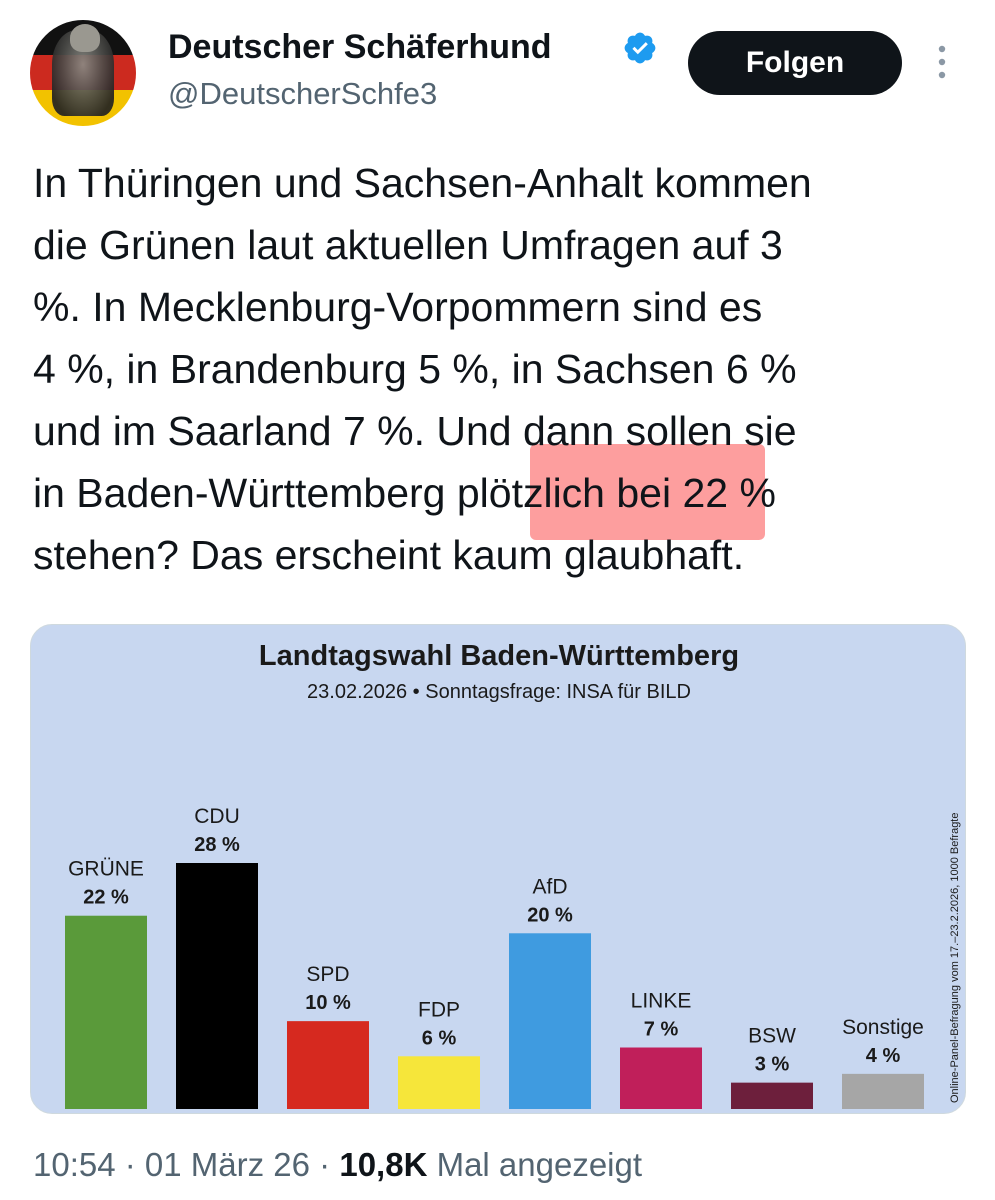 The image size is (995, 1200). Describe the element at coordinates (772, 1036) in the screenshot. I see `bar-category-label: BSW` at that location.